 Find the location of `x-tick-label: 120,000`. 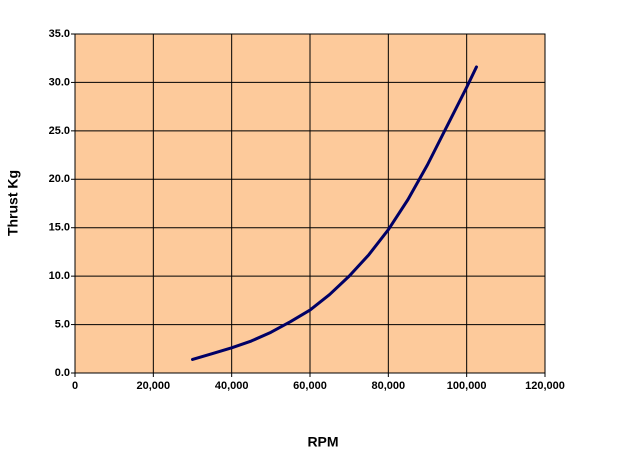

x-tick-label: 120,000 is located at coordinates (545, 386).